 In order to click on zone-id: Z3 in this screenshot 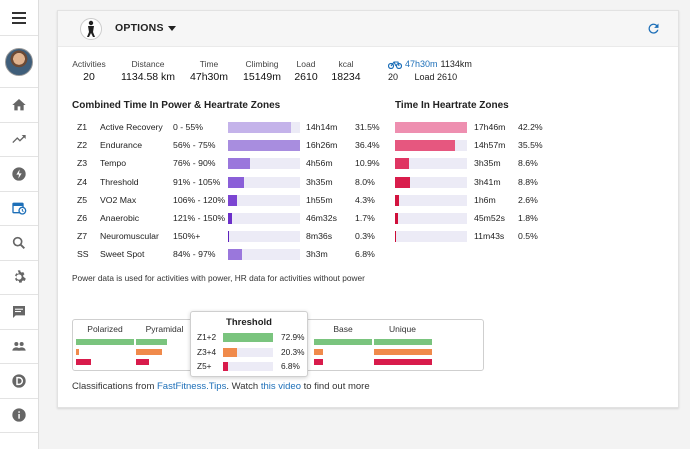, I will do `click(82, 163)`.